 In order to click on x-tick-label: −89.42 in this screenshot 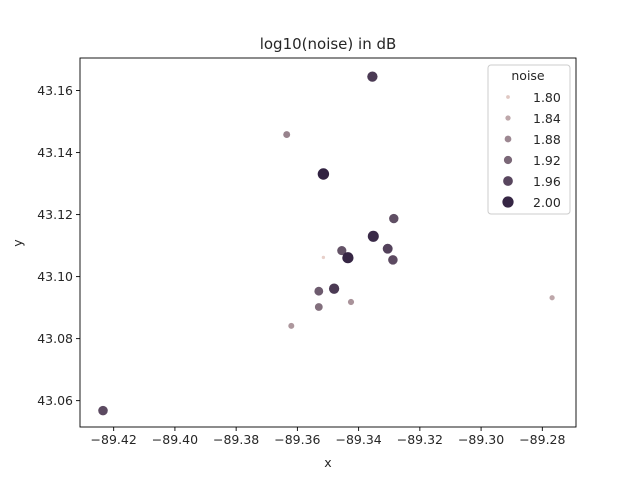, I will do `click(114, 439)`.